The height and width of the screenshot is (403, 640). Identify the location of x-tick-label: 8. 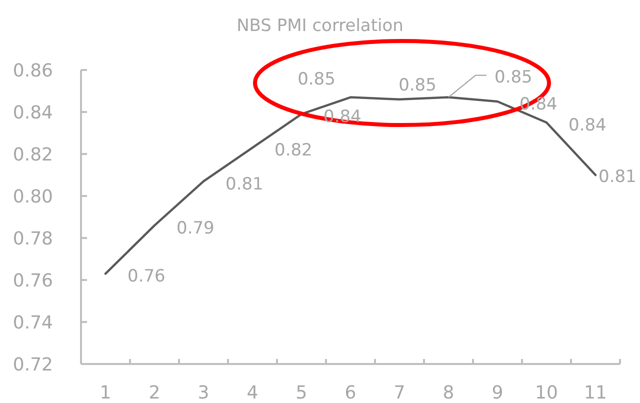
(448, 392).